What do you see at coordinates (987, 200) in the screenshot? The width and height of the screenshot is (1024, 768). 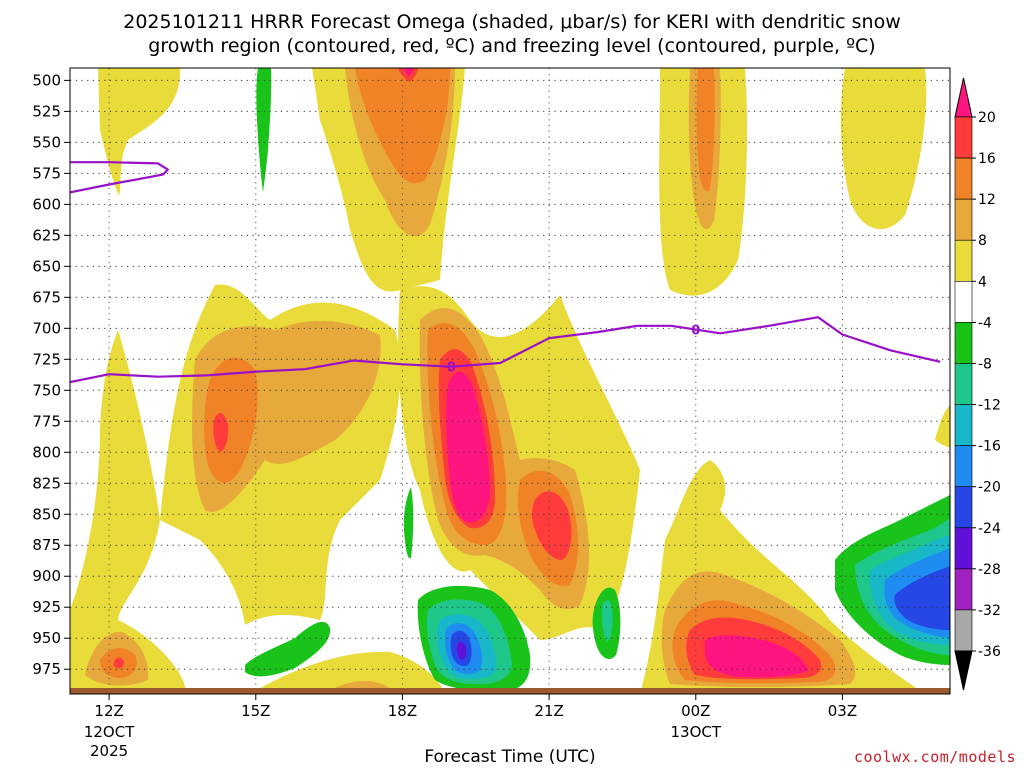 I see `colorbar-label: 12` at bounding box center [987, 200].